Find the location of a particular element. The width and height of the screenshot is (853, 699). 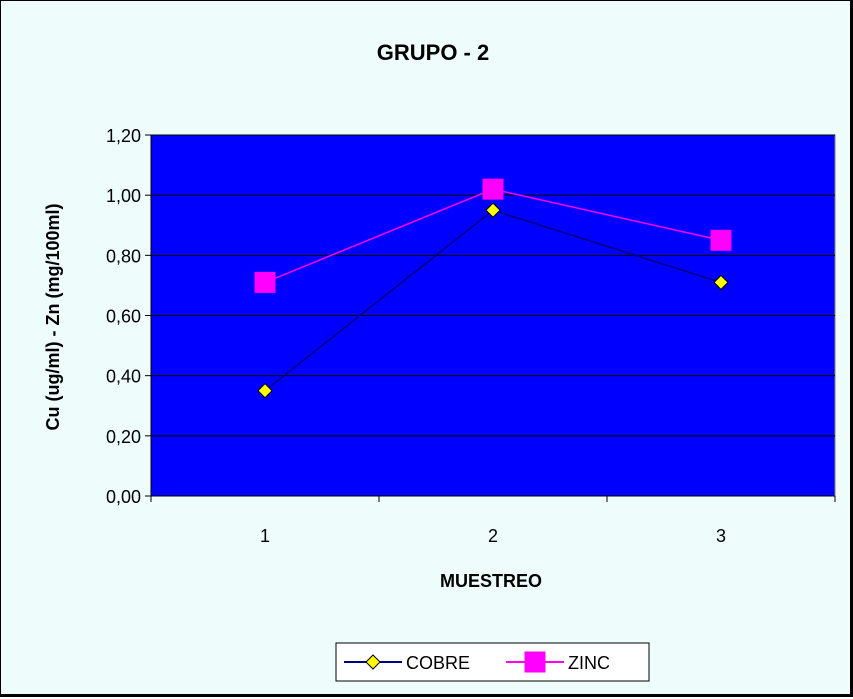

legend-label-zinc: ZINC is located at coordinates (589, 663).